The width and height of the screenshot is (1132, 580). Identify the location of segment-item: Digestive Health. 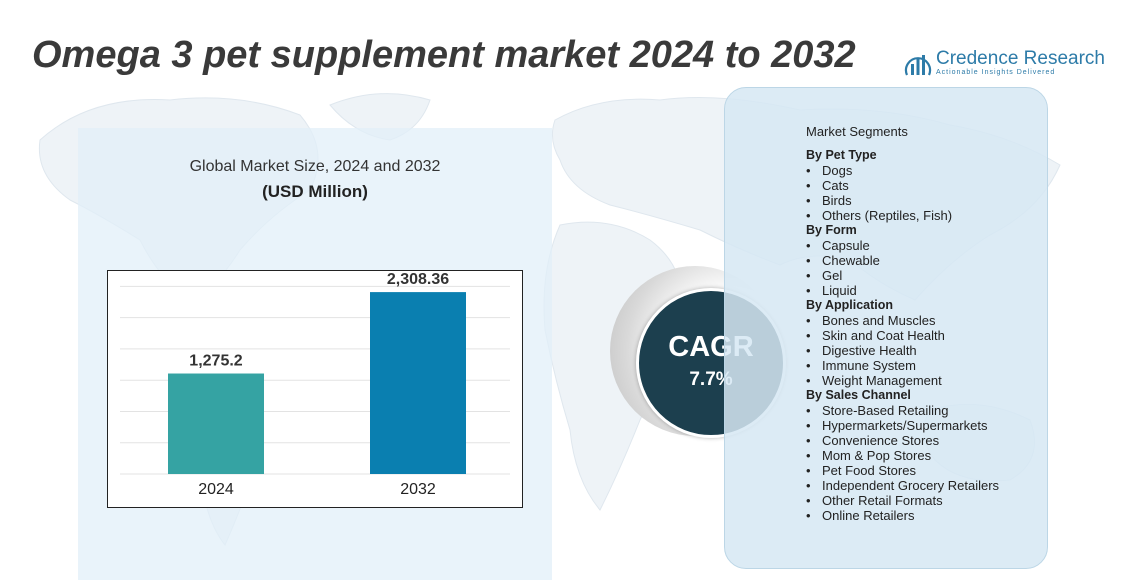
(926, 350).